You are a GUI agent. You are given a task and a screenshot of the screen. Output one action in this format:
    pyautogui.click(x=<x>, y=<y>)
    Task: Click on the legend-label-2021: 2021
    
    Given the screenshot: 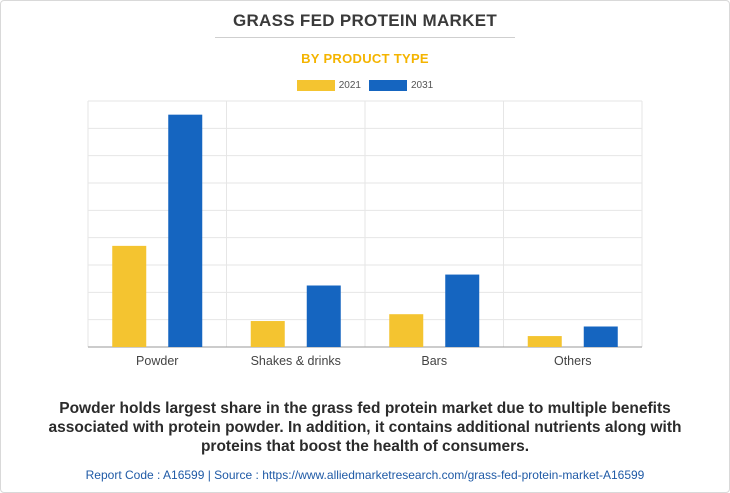 What is the action you would take?
    pyautogui.click(x=349, y=85)
    